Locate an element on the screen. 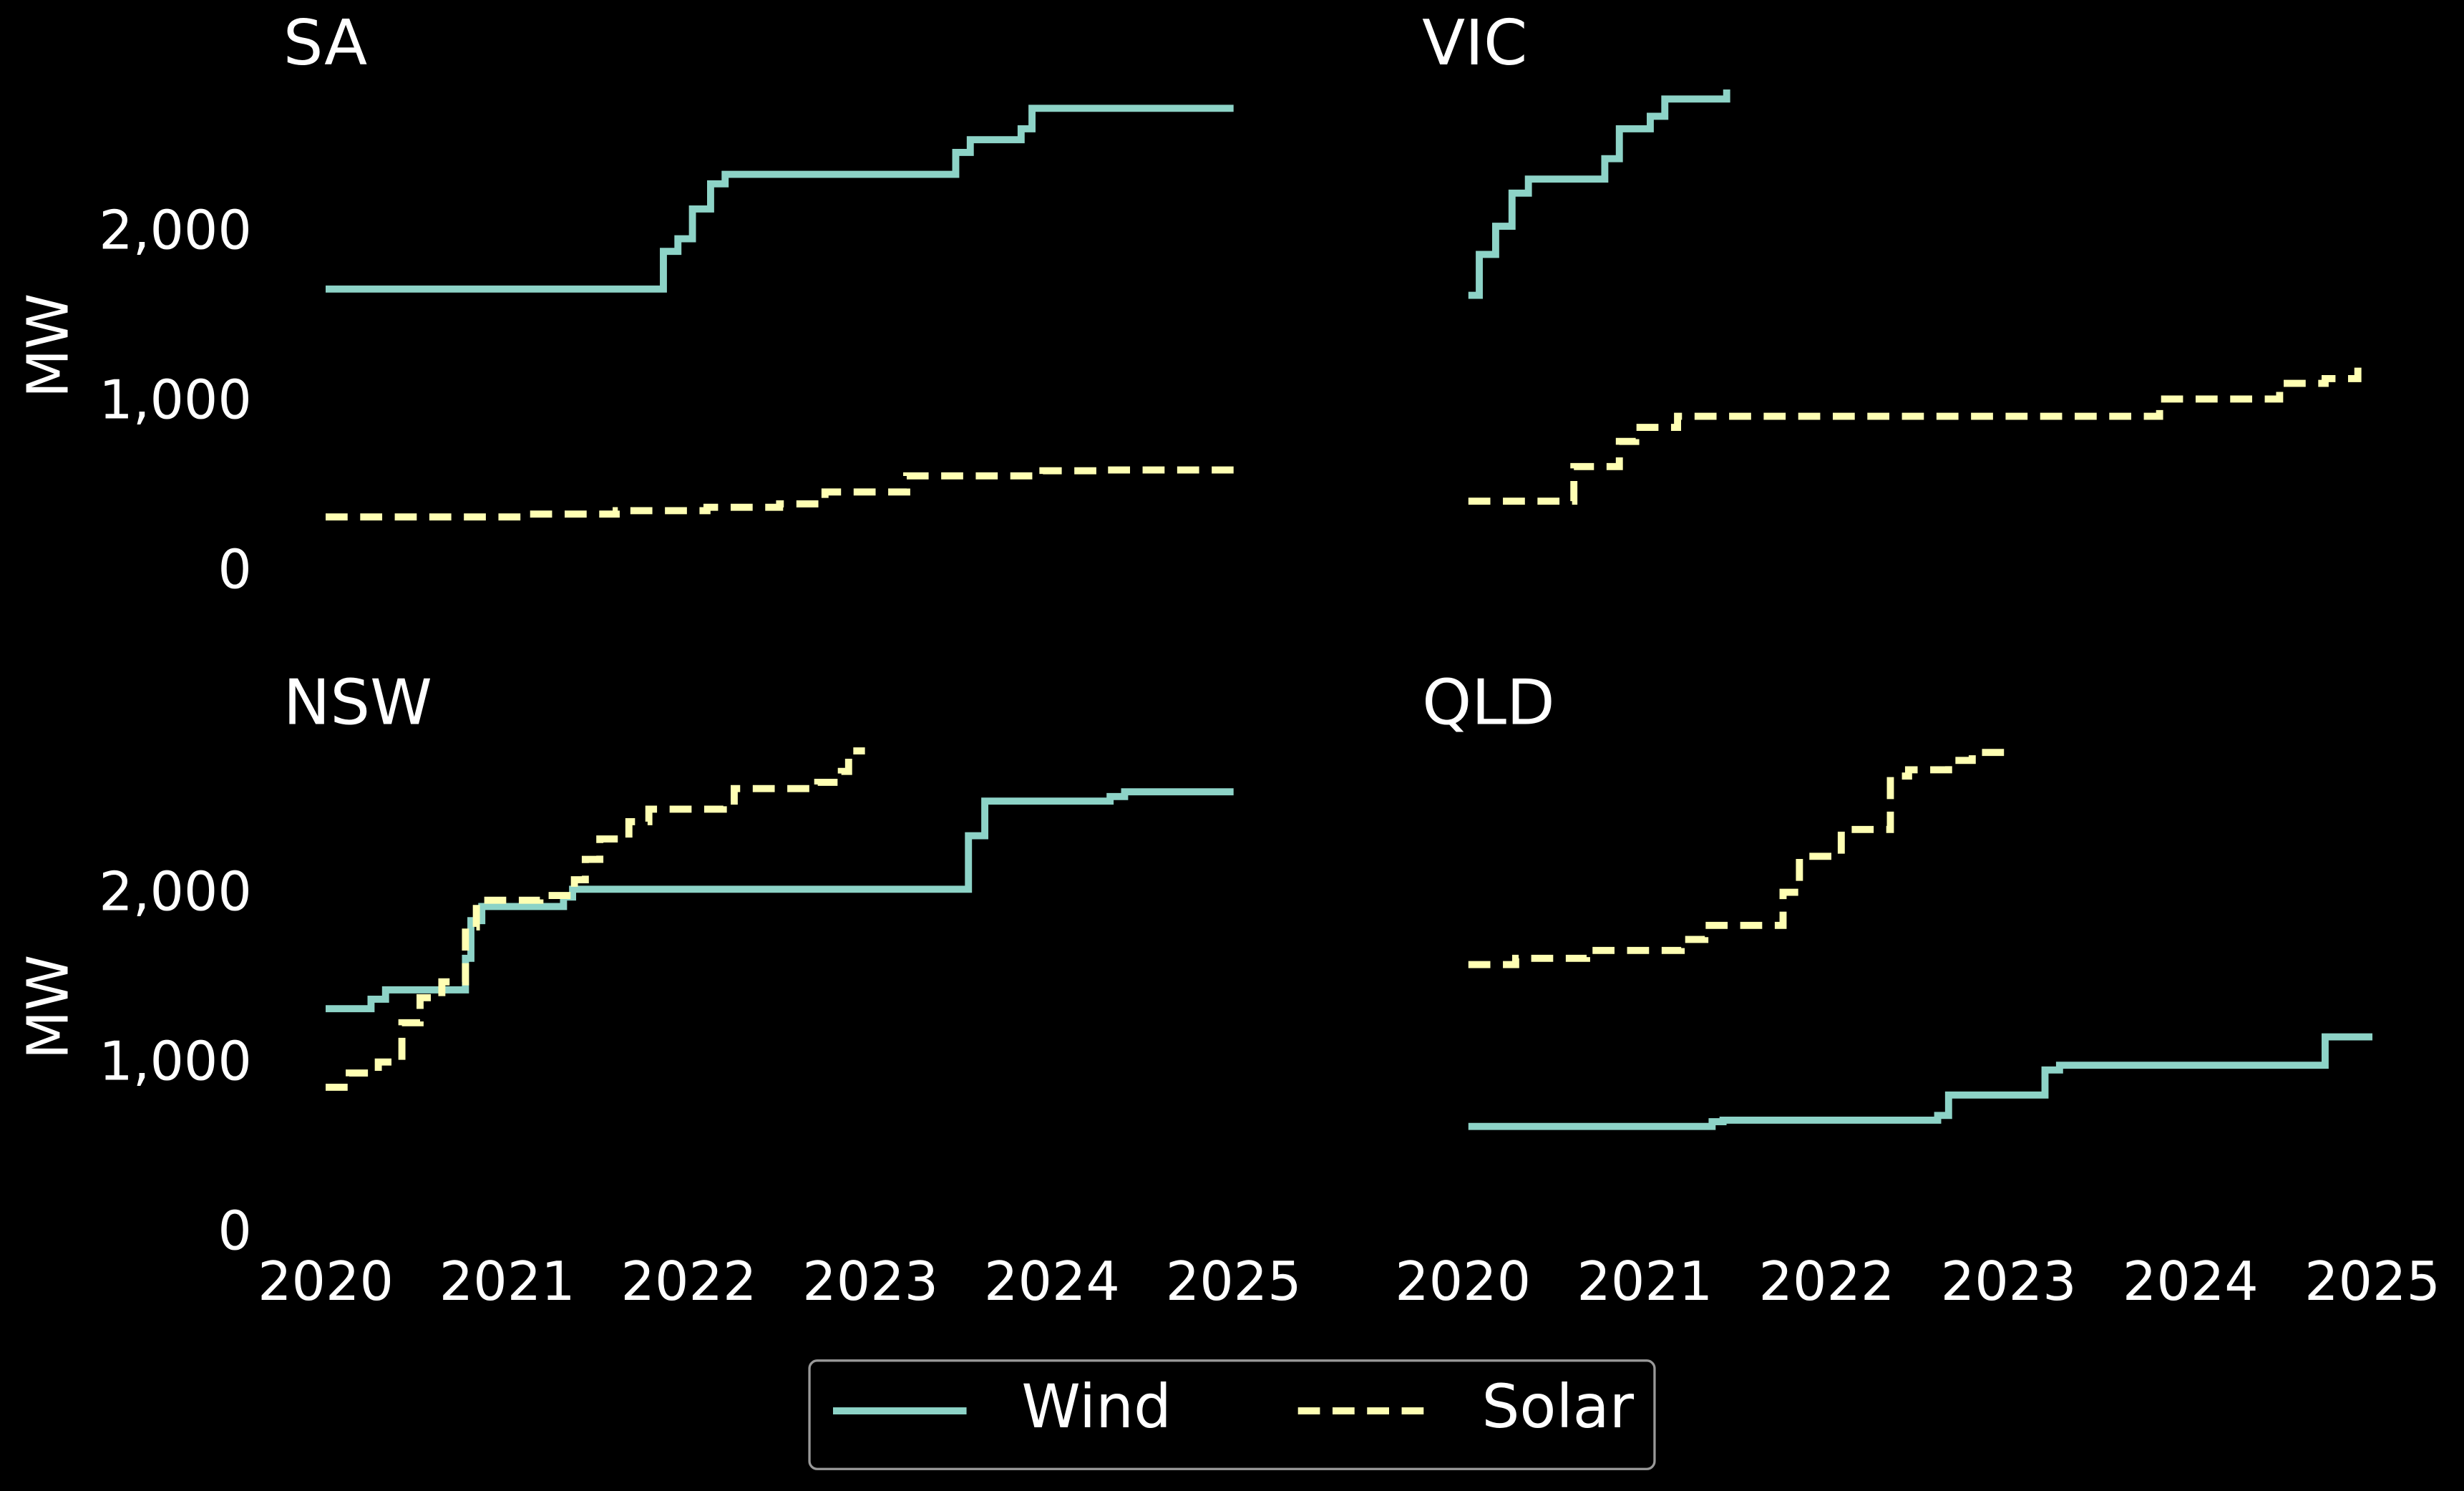 This screenshot has width=2464, height=1491. legend-box is located at coordinates (1232, 1414).